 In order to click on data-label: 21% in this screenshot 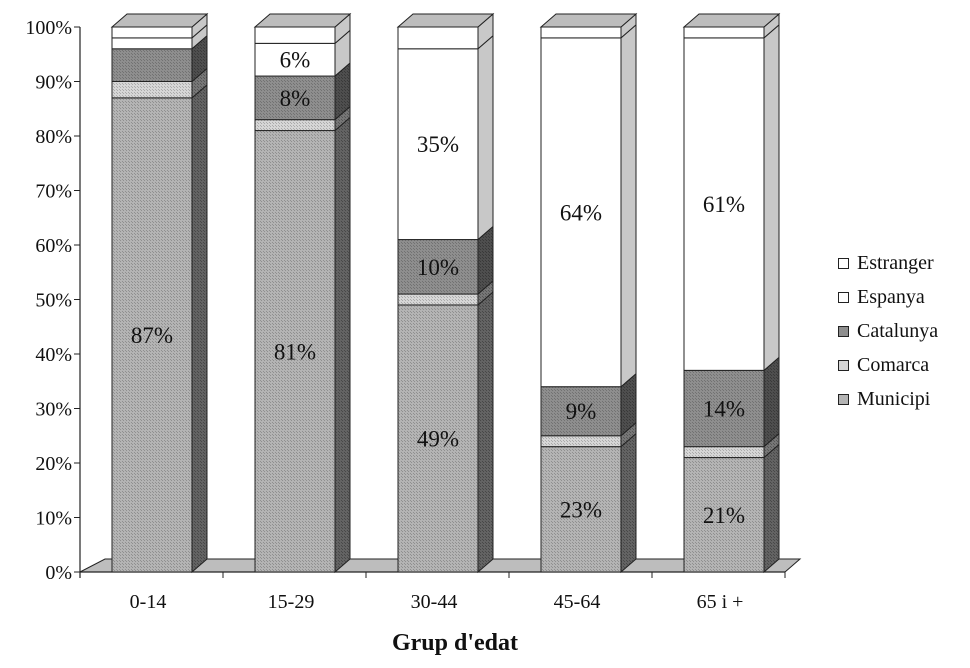, I will do `click(724, 515)`.